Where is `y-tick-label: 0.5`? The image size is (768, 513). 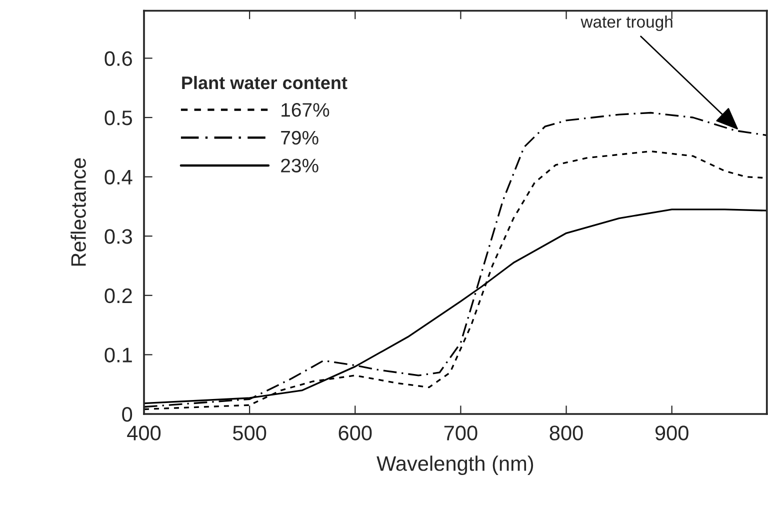 y-tick-label: 0.5 is located at coordinates (118, 118).